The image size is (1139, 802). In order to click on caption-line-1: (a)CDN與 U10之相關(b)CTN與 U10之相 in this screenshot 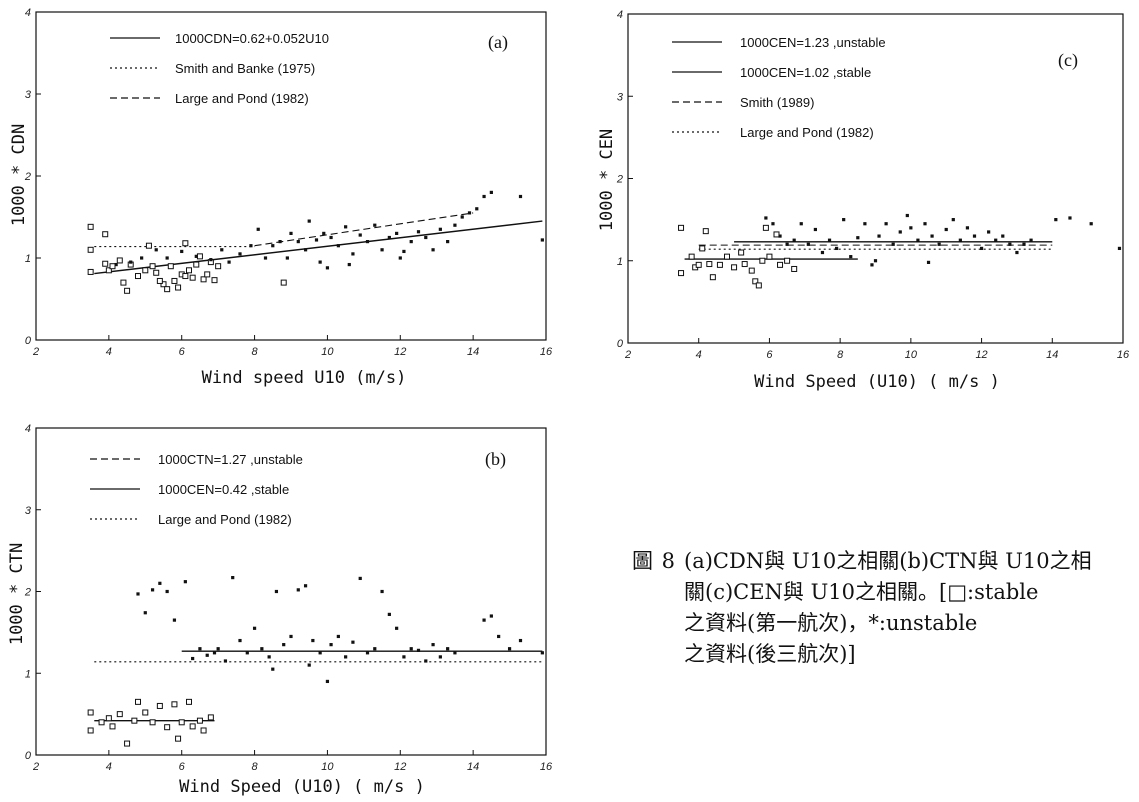, I will do `click(888, 561)`.